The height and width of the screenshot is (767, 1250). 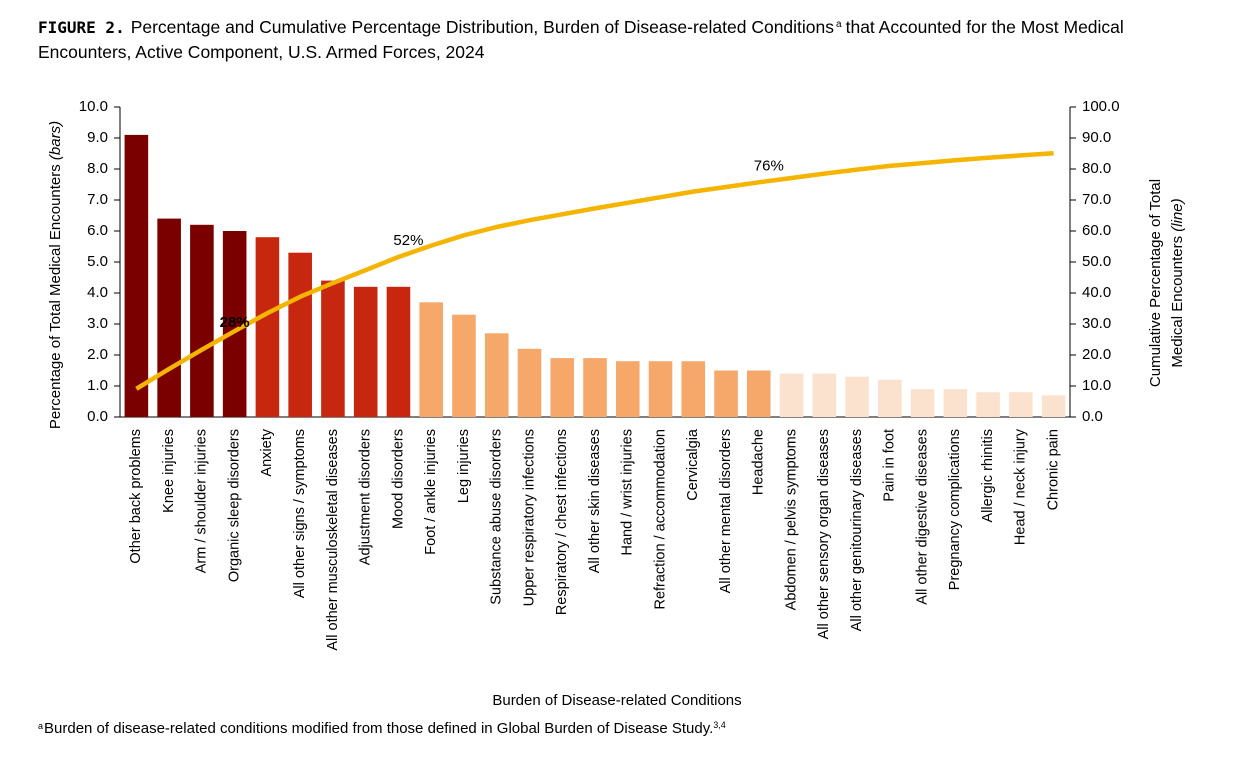 What do you see at coordinates (824, 534) in the screenshot?
I see `x-tick-label: All other sensory organ diseases` at bounding box center [824, 534].